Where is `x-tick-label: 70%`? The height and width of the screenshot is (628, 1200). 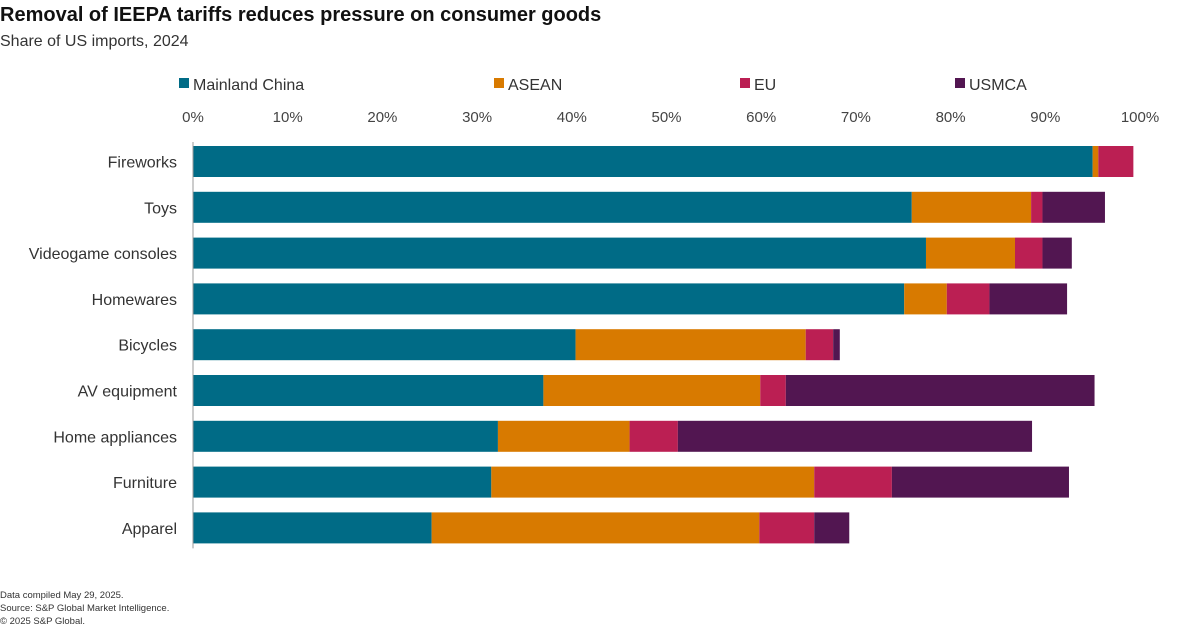 x-tick-label: 70% is located at coordinates (856, 117).